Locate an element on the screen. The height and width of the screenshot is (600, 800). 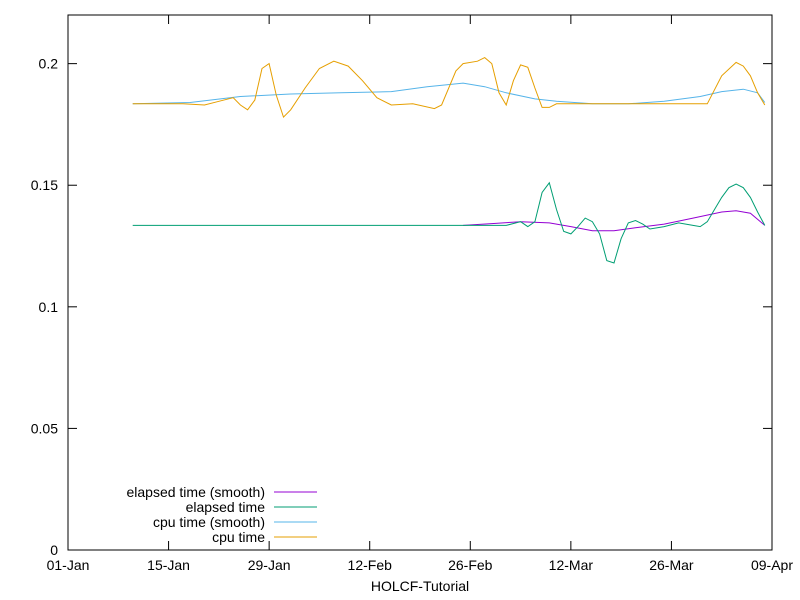
series-line-cpu-time is located at coordinates (449, 88).